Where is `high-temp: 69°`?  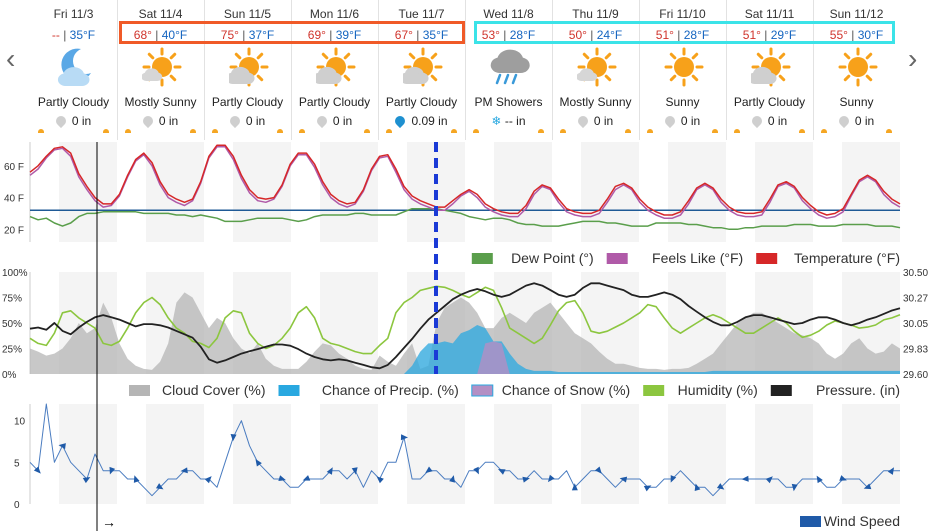 high-temp: 69° is located at coordinates (316, 35).